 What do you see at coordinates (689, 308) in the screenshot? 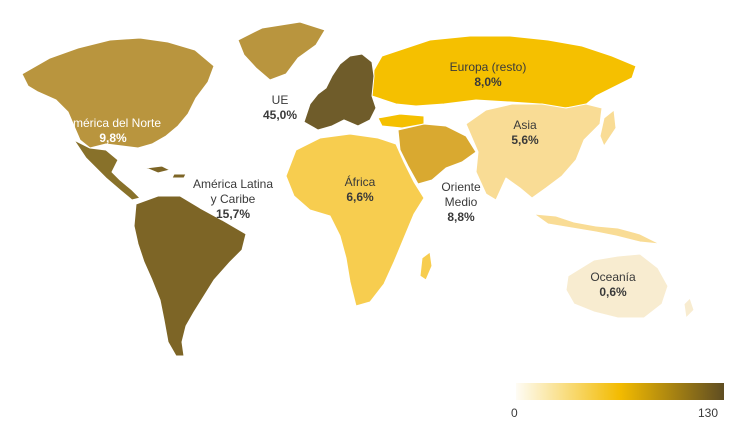
I see `region-nueva-zelanda` at bounding box center [689, 308].